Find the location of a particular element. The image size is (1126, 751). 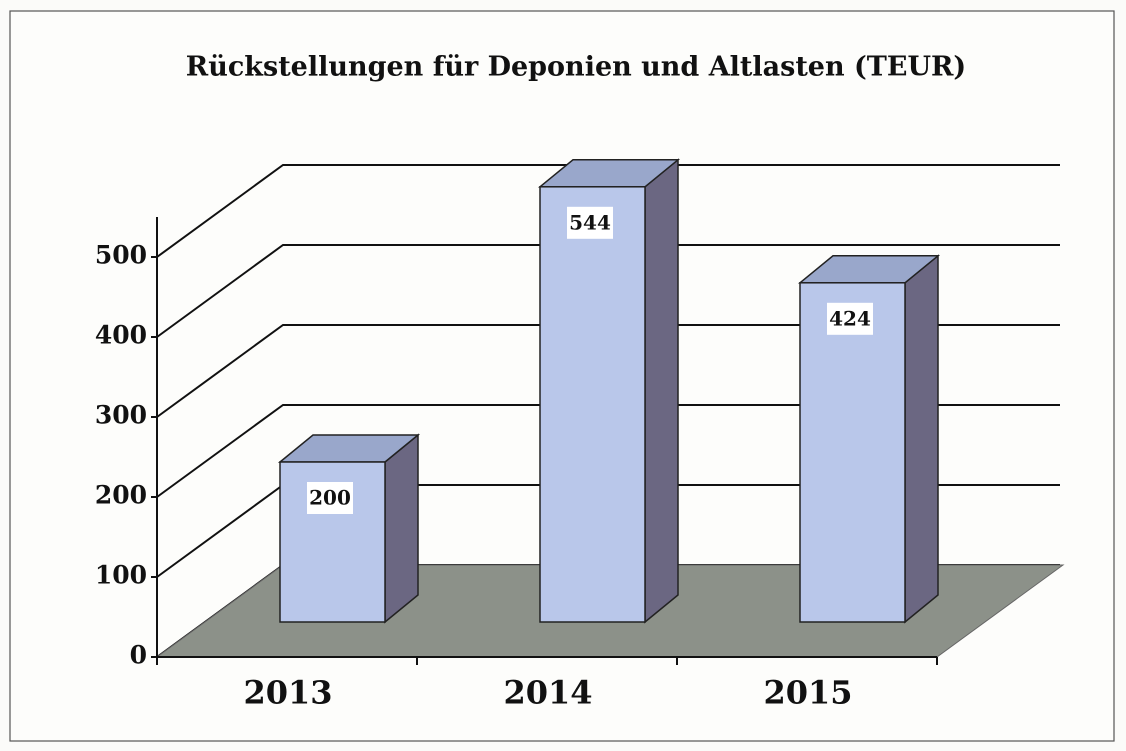

x-tick-label: 2013 is located at coordinates (287, 693).